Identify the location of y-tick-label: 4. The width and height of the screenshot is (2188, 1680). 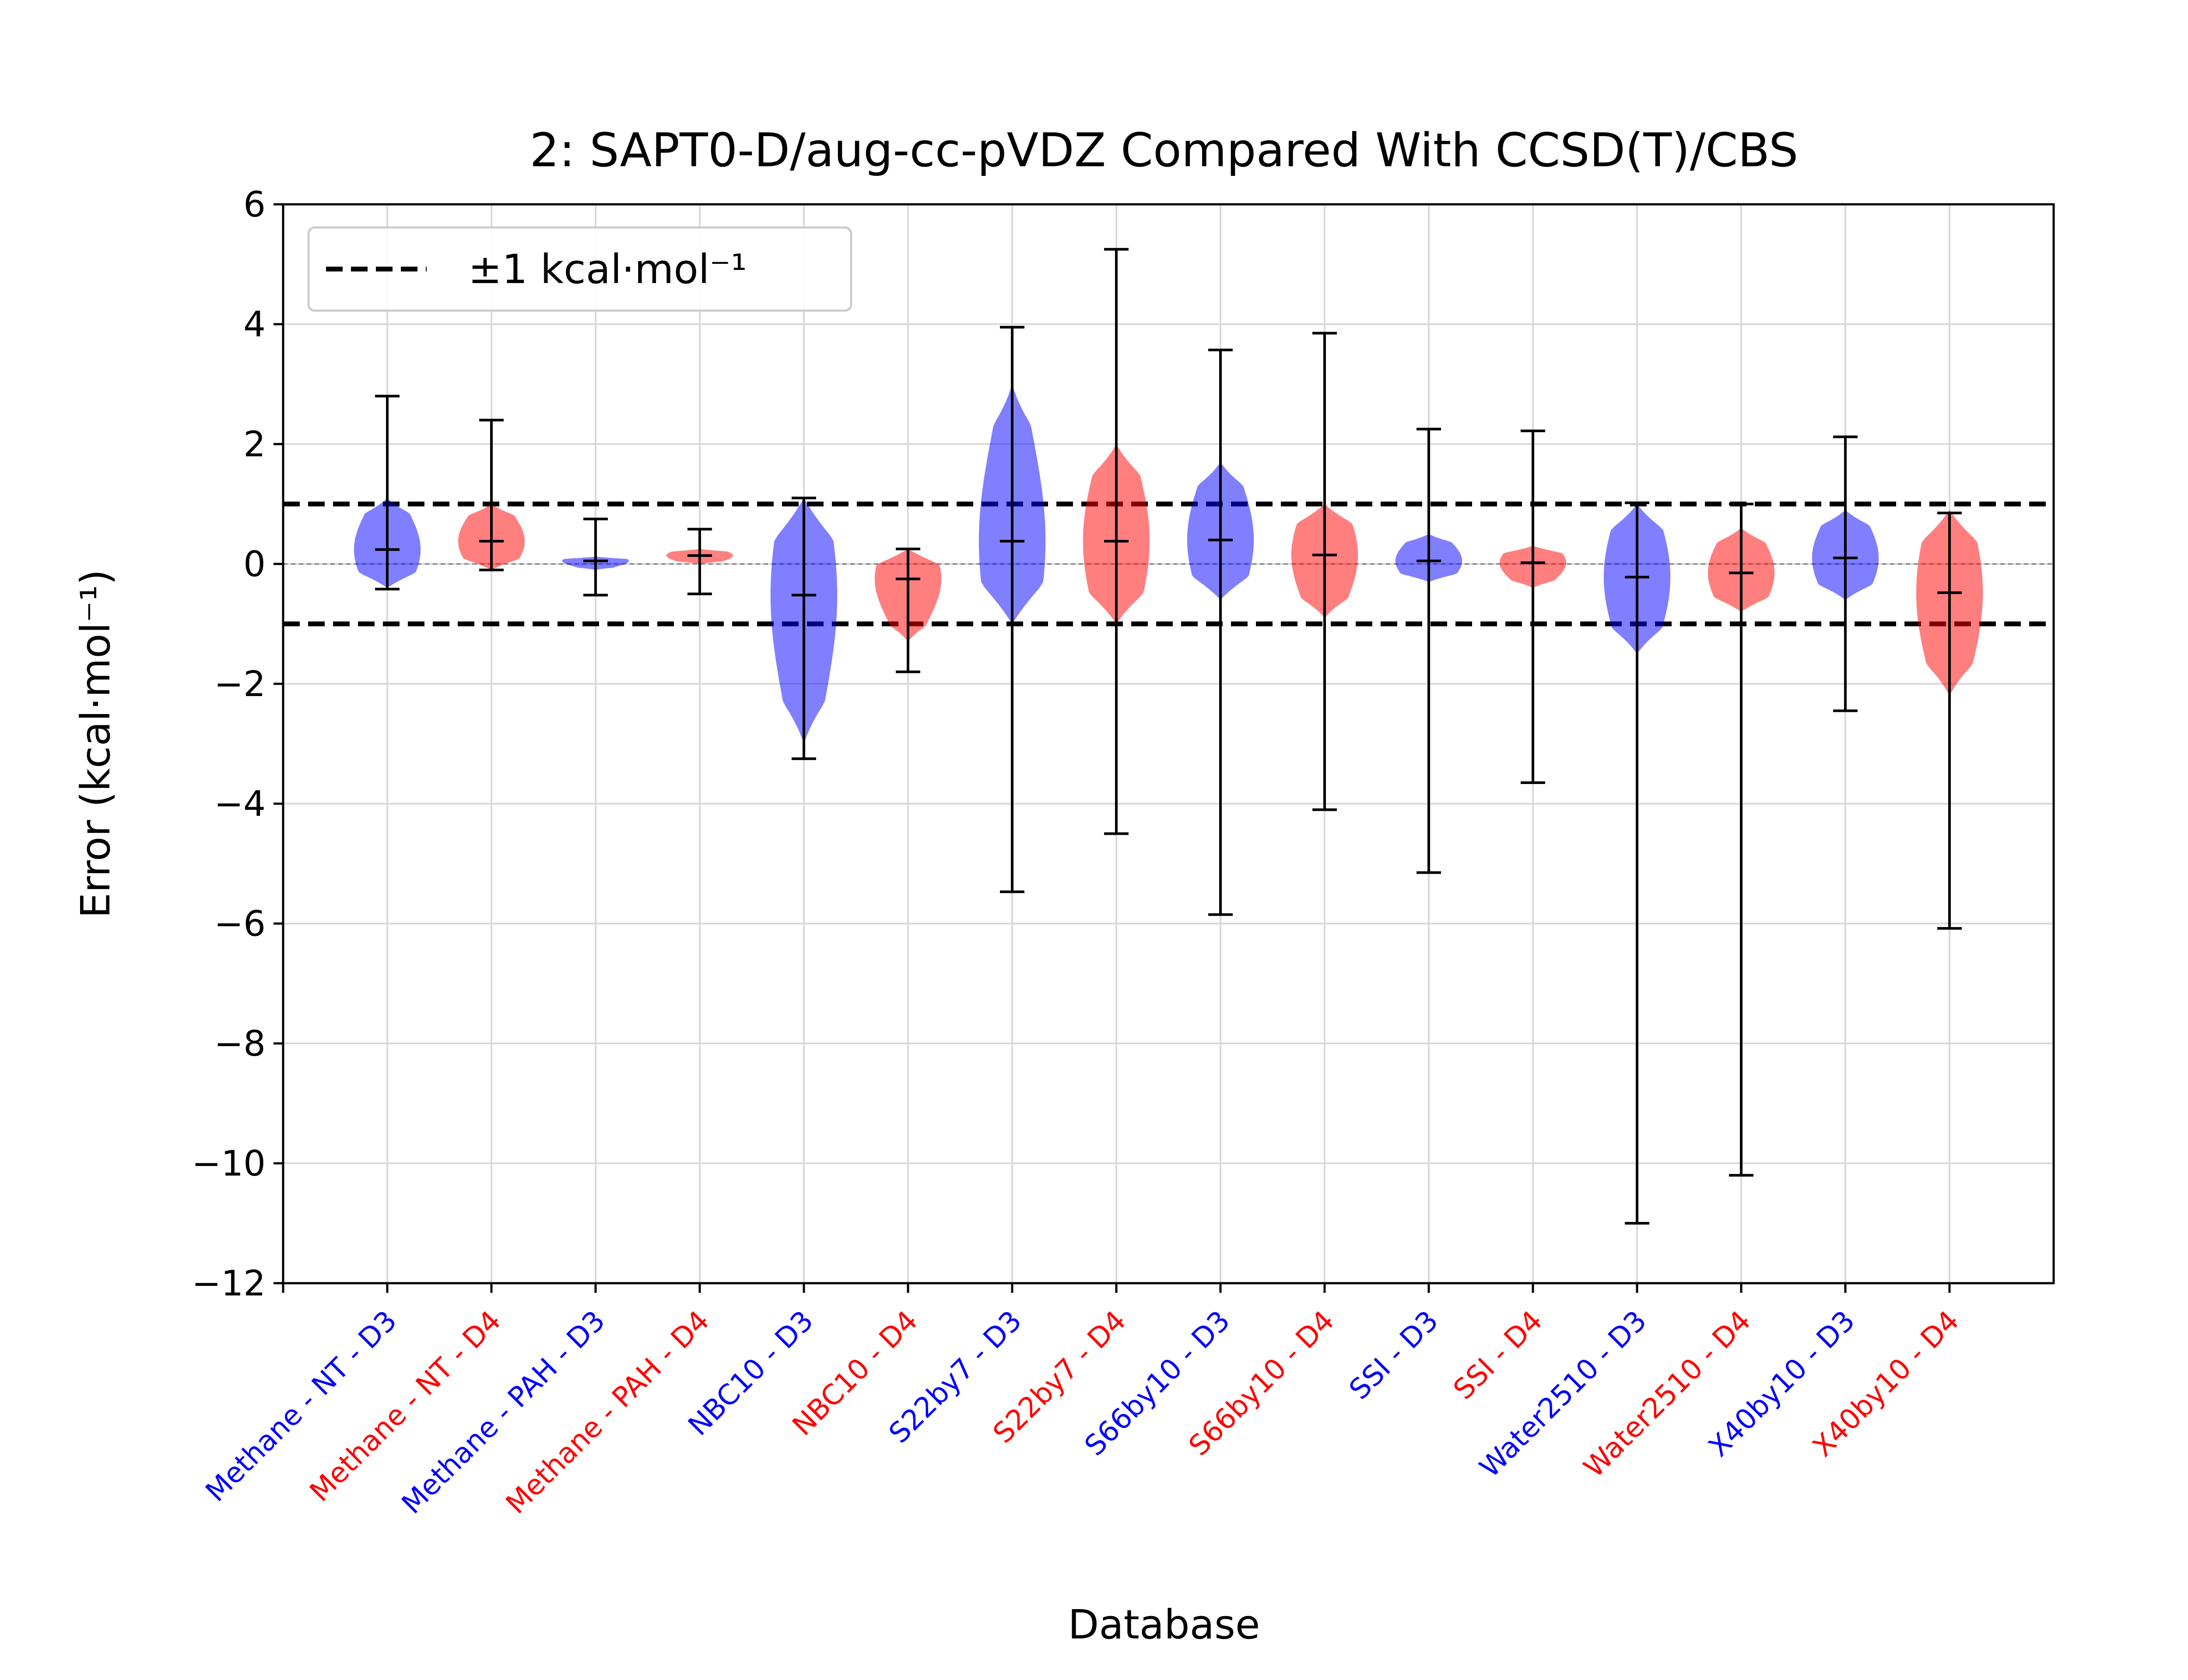
(255, 324).